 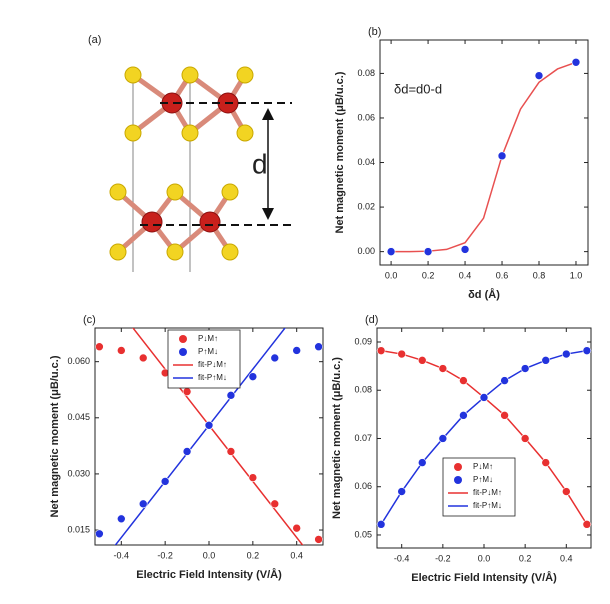 I want to click on x-tick-label: 0.8, so click(x=539, y=275).